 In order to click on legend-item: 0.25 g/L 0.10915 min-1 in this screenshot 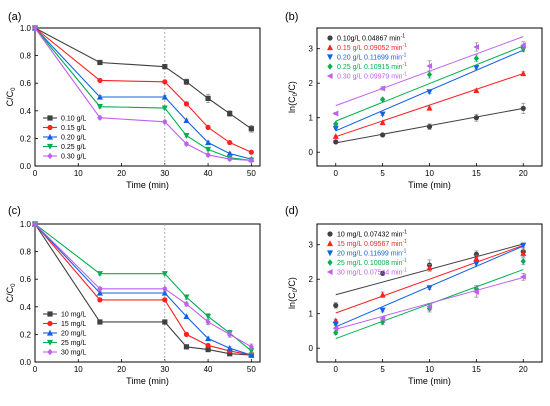, I will do `click(367, 66)`.